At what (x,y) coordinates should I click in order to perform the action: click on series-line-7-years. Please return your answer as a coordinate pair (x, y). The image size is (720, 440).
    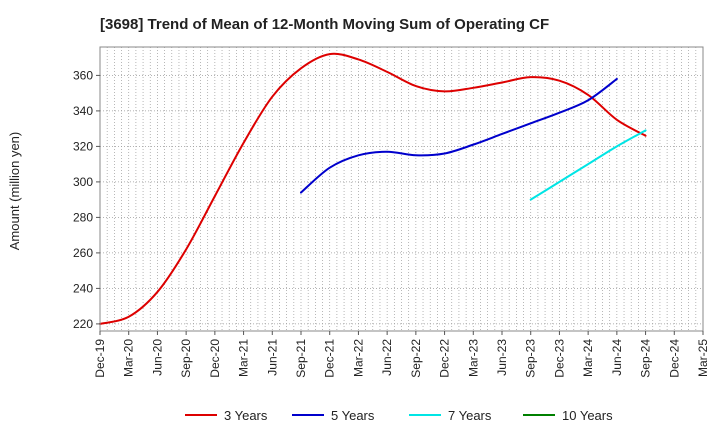
    Looking at the image, I should click on (588, 165).